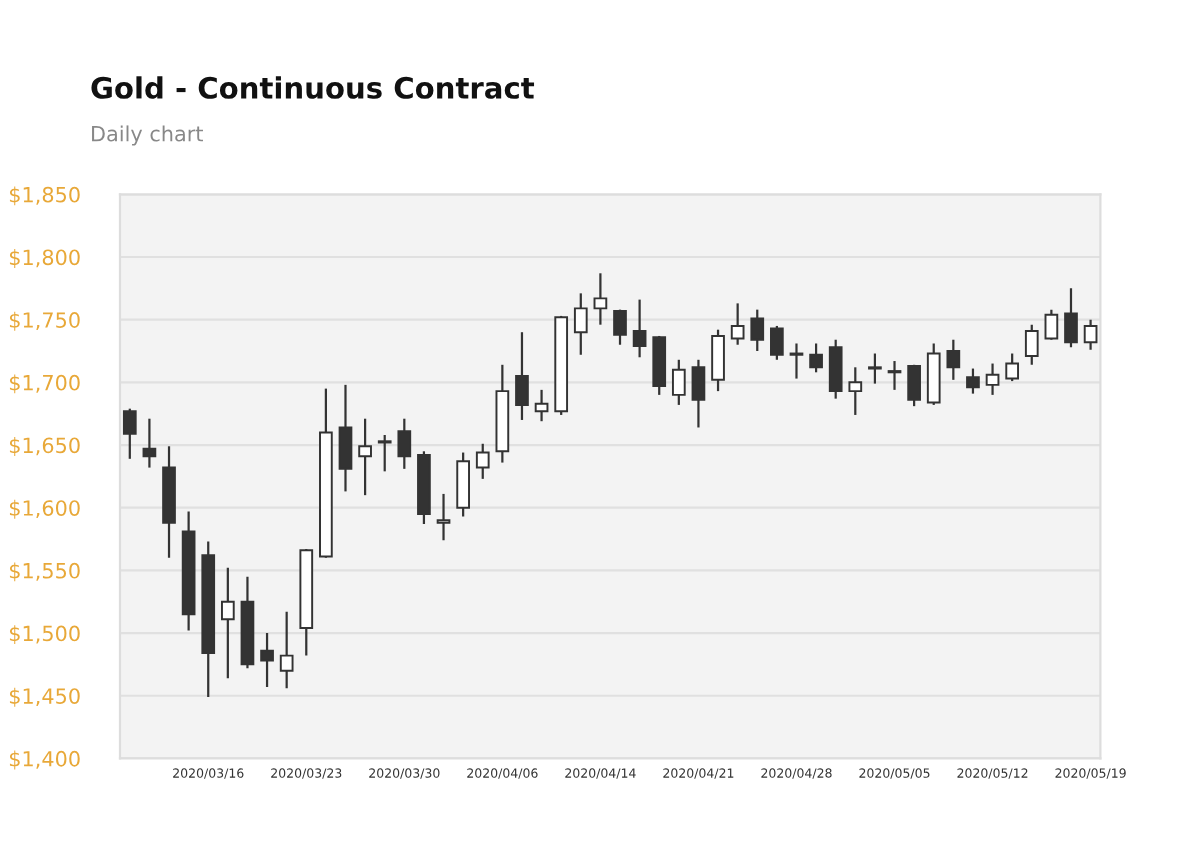 The height and width of the screenshot is (856, 1200). What do you see at coordinates (44, 446) in the screenshot?
I see `y-tick-label: $1,650` at bounding box center [44, 446].